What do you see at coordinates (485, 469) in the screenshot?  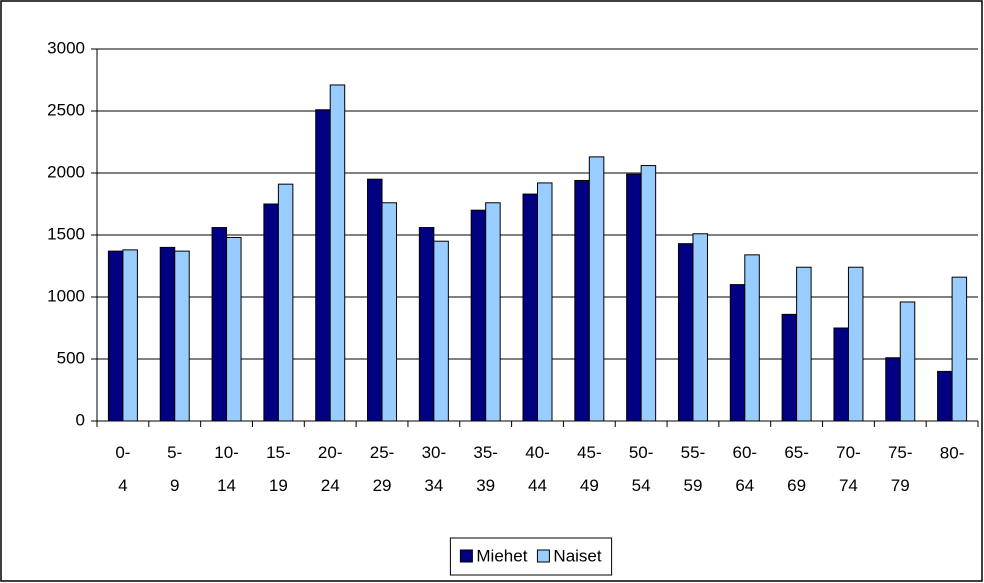 I see `x-tick-label: 35-39` at bounding box center [485, 469].